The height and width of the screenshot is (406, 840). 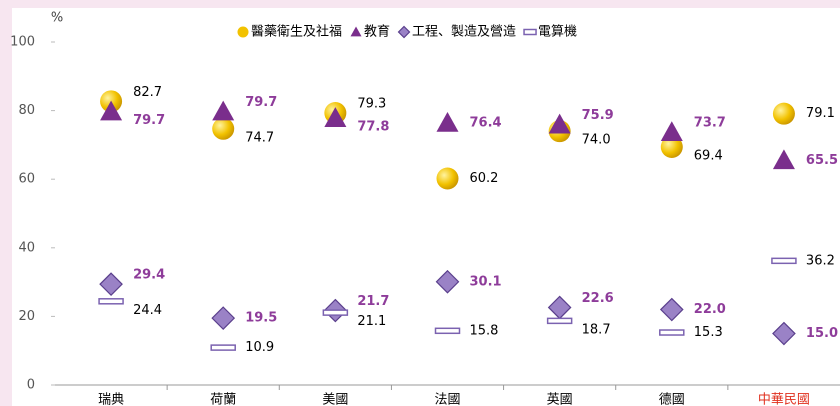 What do you see at coordinates (377, 32) in the screenshot?
I see `legend-label: 教育` at bounding box center [377, 32].